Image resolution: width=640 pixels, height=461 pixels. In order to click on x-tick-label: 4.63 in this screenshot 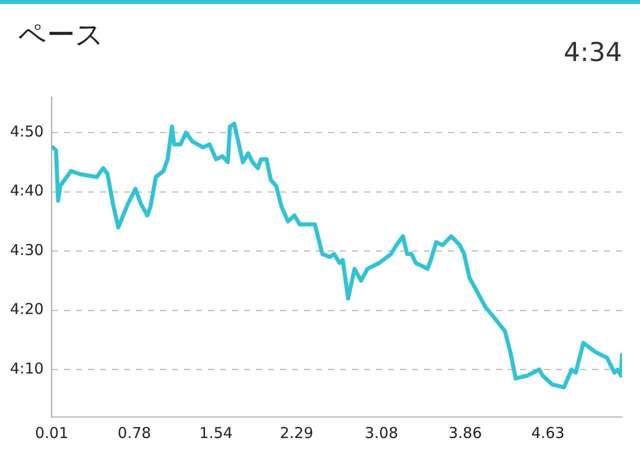, I will do `click(548, 433)`.